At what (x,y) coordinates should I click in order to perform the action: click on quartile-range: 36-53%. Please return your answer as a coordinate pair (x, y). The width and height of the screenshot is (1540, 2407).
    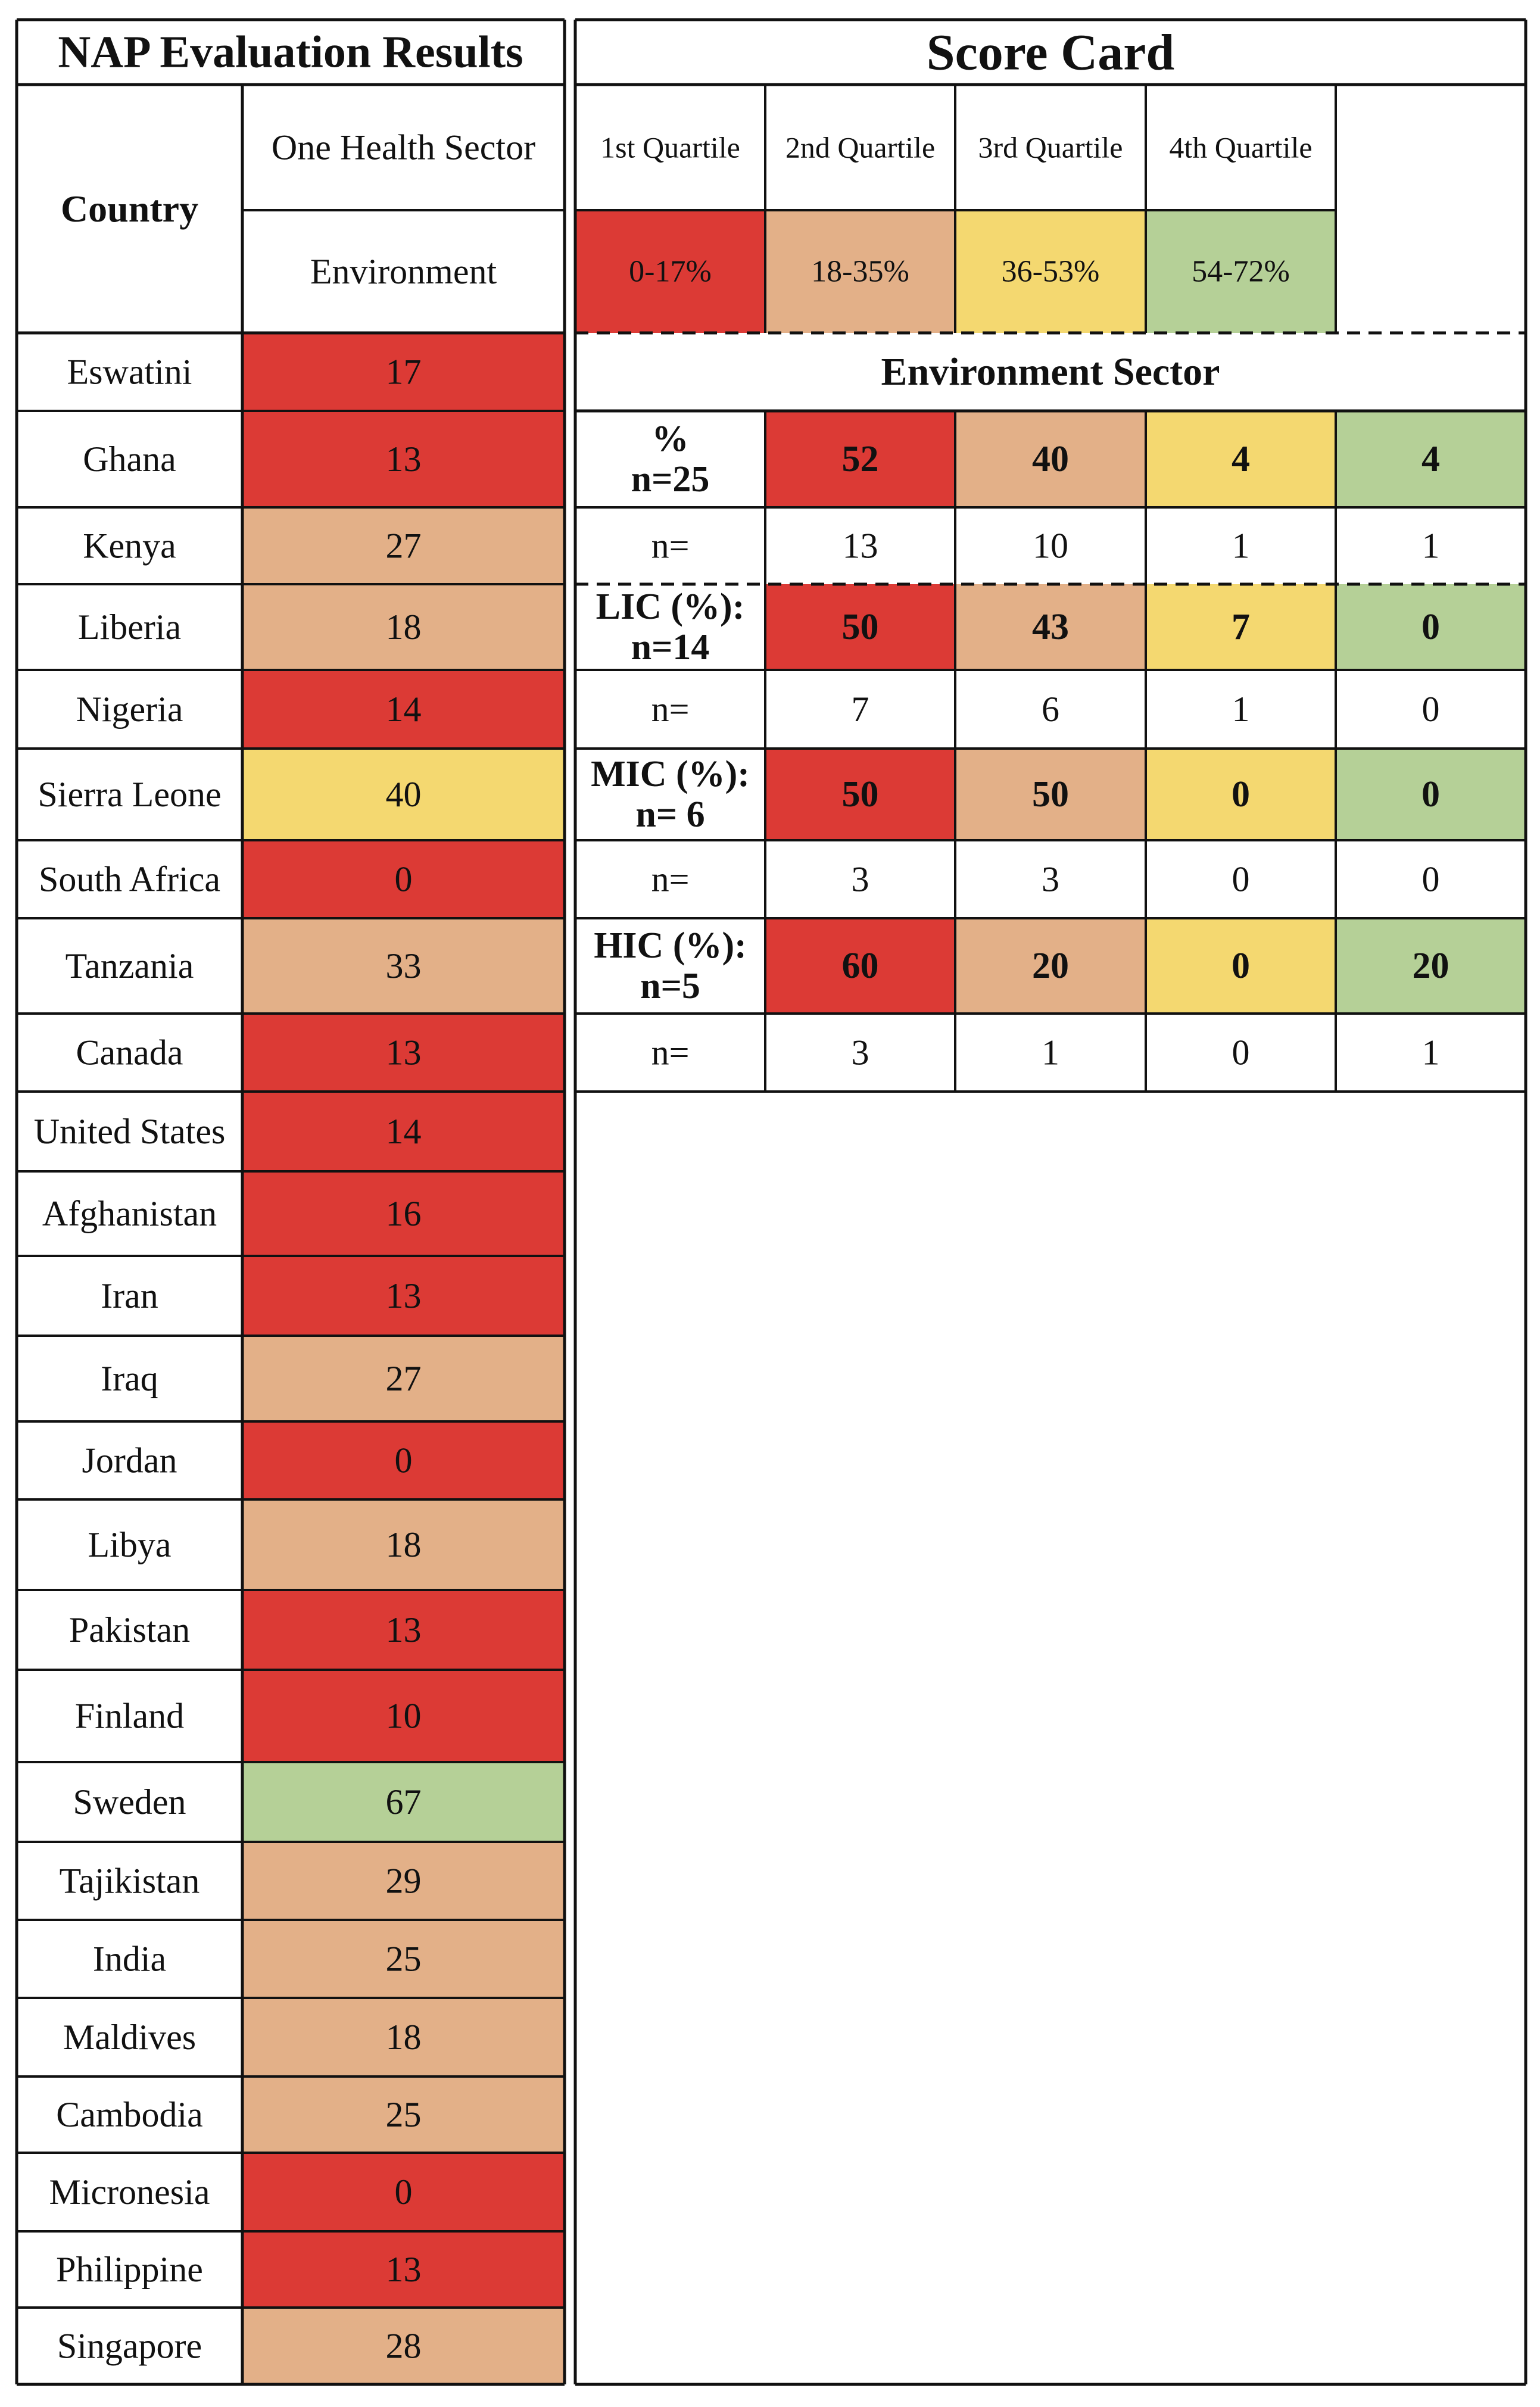
    Looking at the image, I should click on (1051, 272).